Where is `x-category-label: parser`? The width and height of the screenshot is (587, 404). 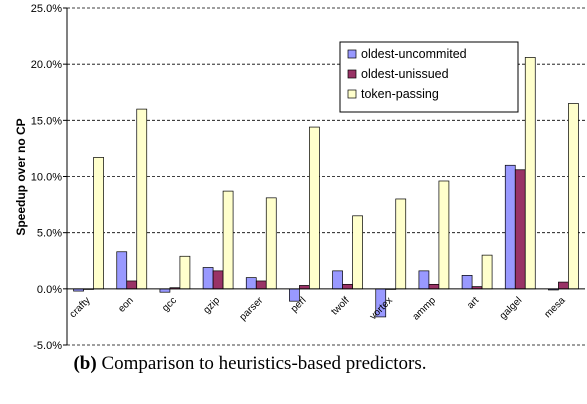
x-category-label: parser is located at coordinates (252, 309).